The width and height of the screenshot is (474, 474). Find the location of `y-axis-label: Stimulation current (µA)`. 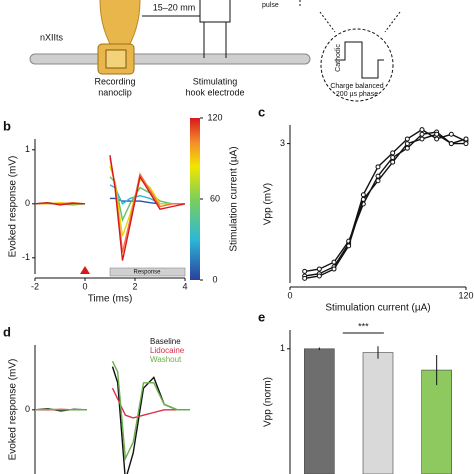

y-axis-label: Stimulation current (µA) is located at coordinates (234, 198).